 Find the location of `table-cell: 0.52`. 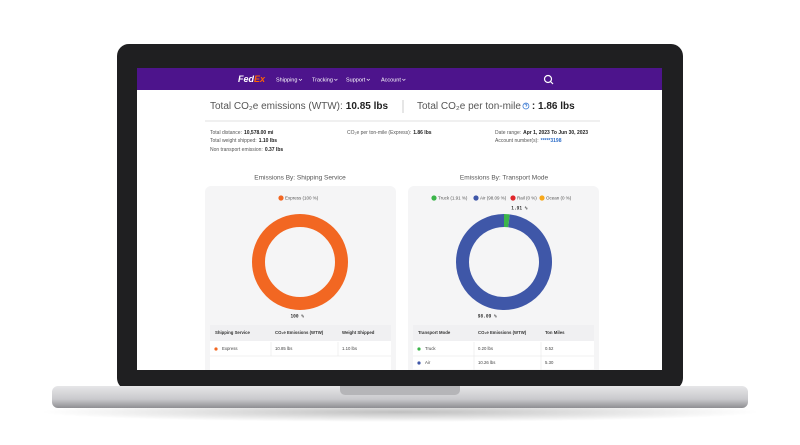

table-cell: 0.52 is located at coordinates (549, 348).